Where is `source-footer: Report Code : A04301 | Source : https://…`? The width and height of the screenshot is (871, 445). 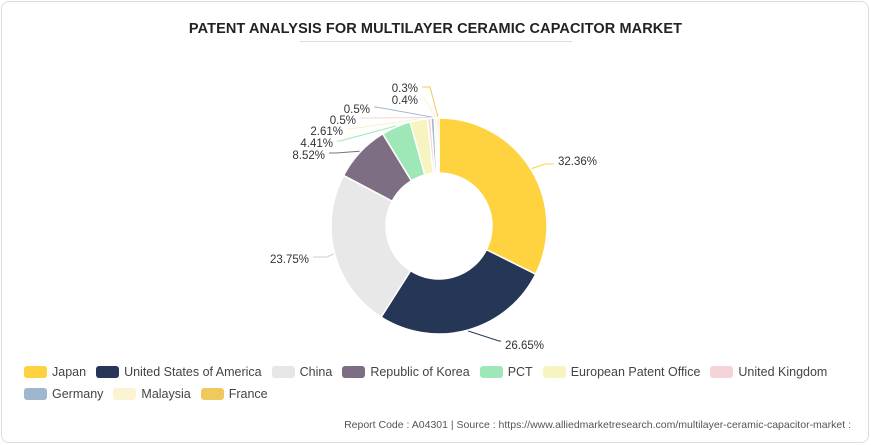 source-footer: Report Code : A04301 | Source : https://… is located at coordinates (597, 425).